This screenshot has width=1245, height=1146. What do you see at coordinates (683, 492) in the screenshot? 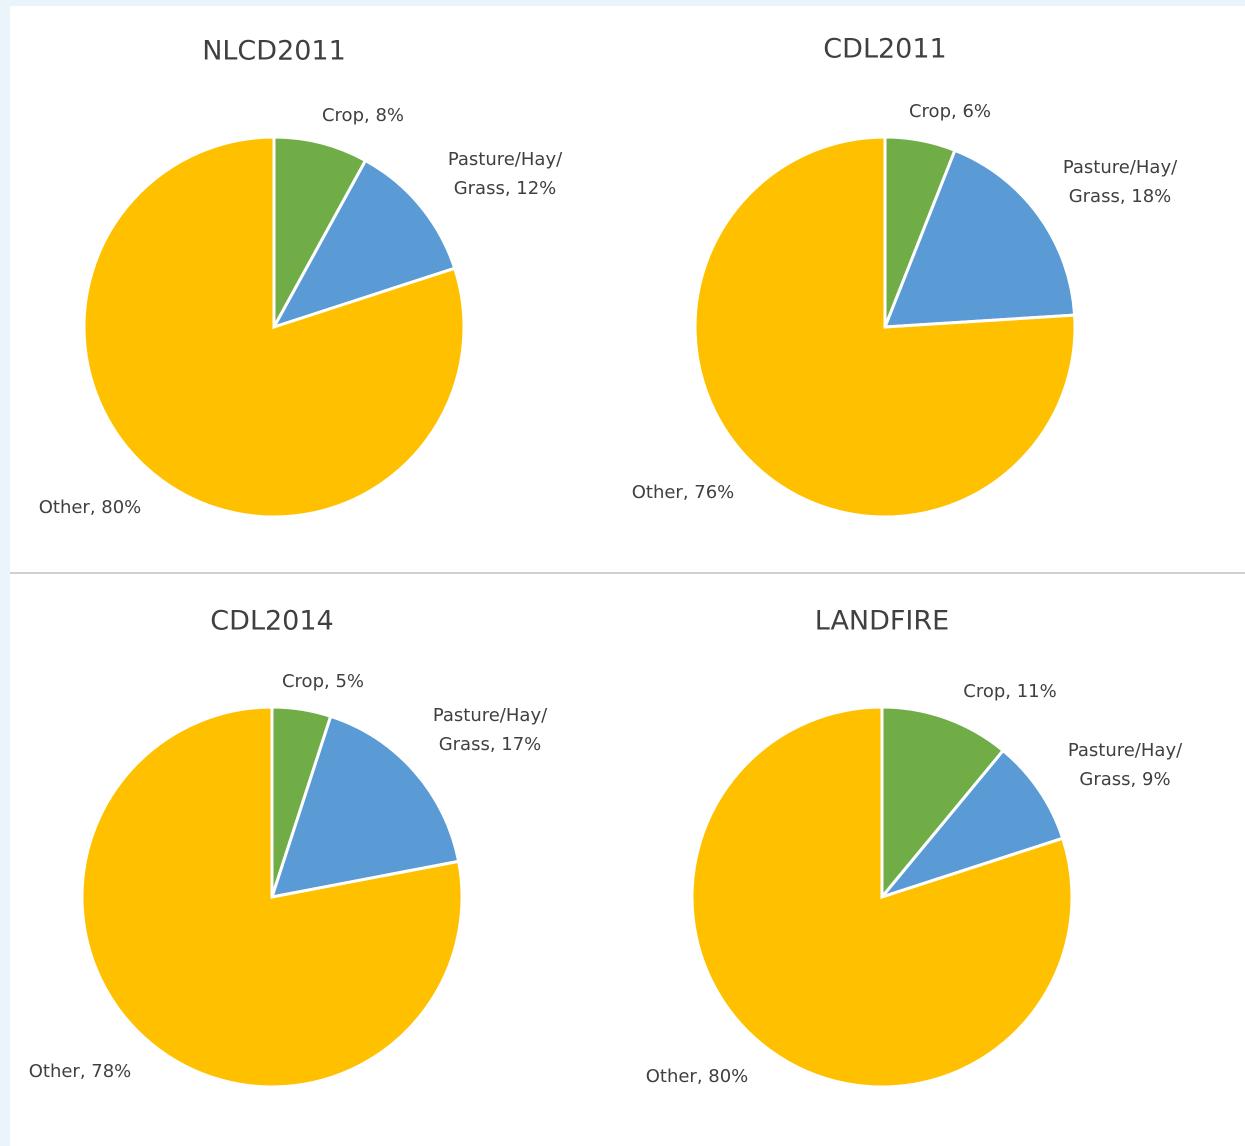
I see `data-label: Other, 76%` at bounding box center [683, 492].